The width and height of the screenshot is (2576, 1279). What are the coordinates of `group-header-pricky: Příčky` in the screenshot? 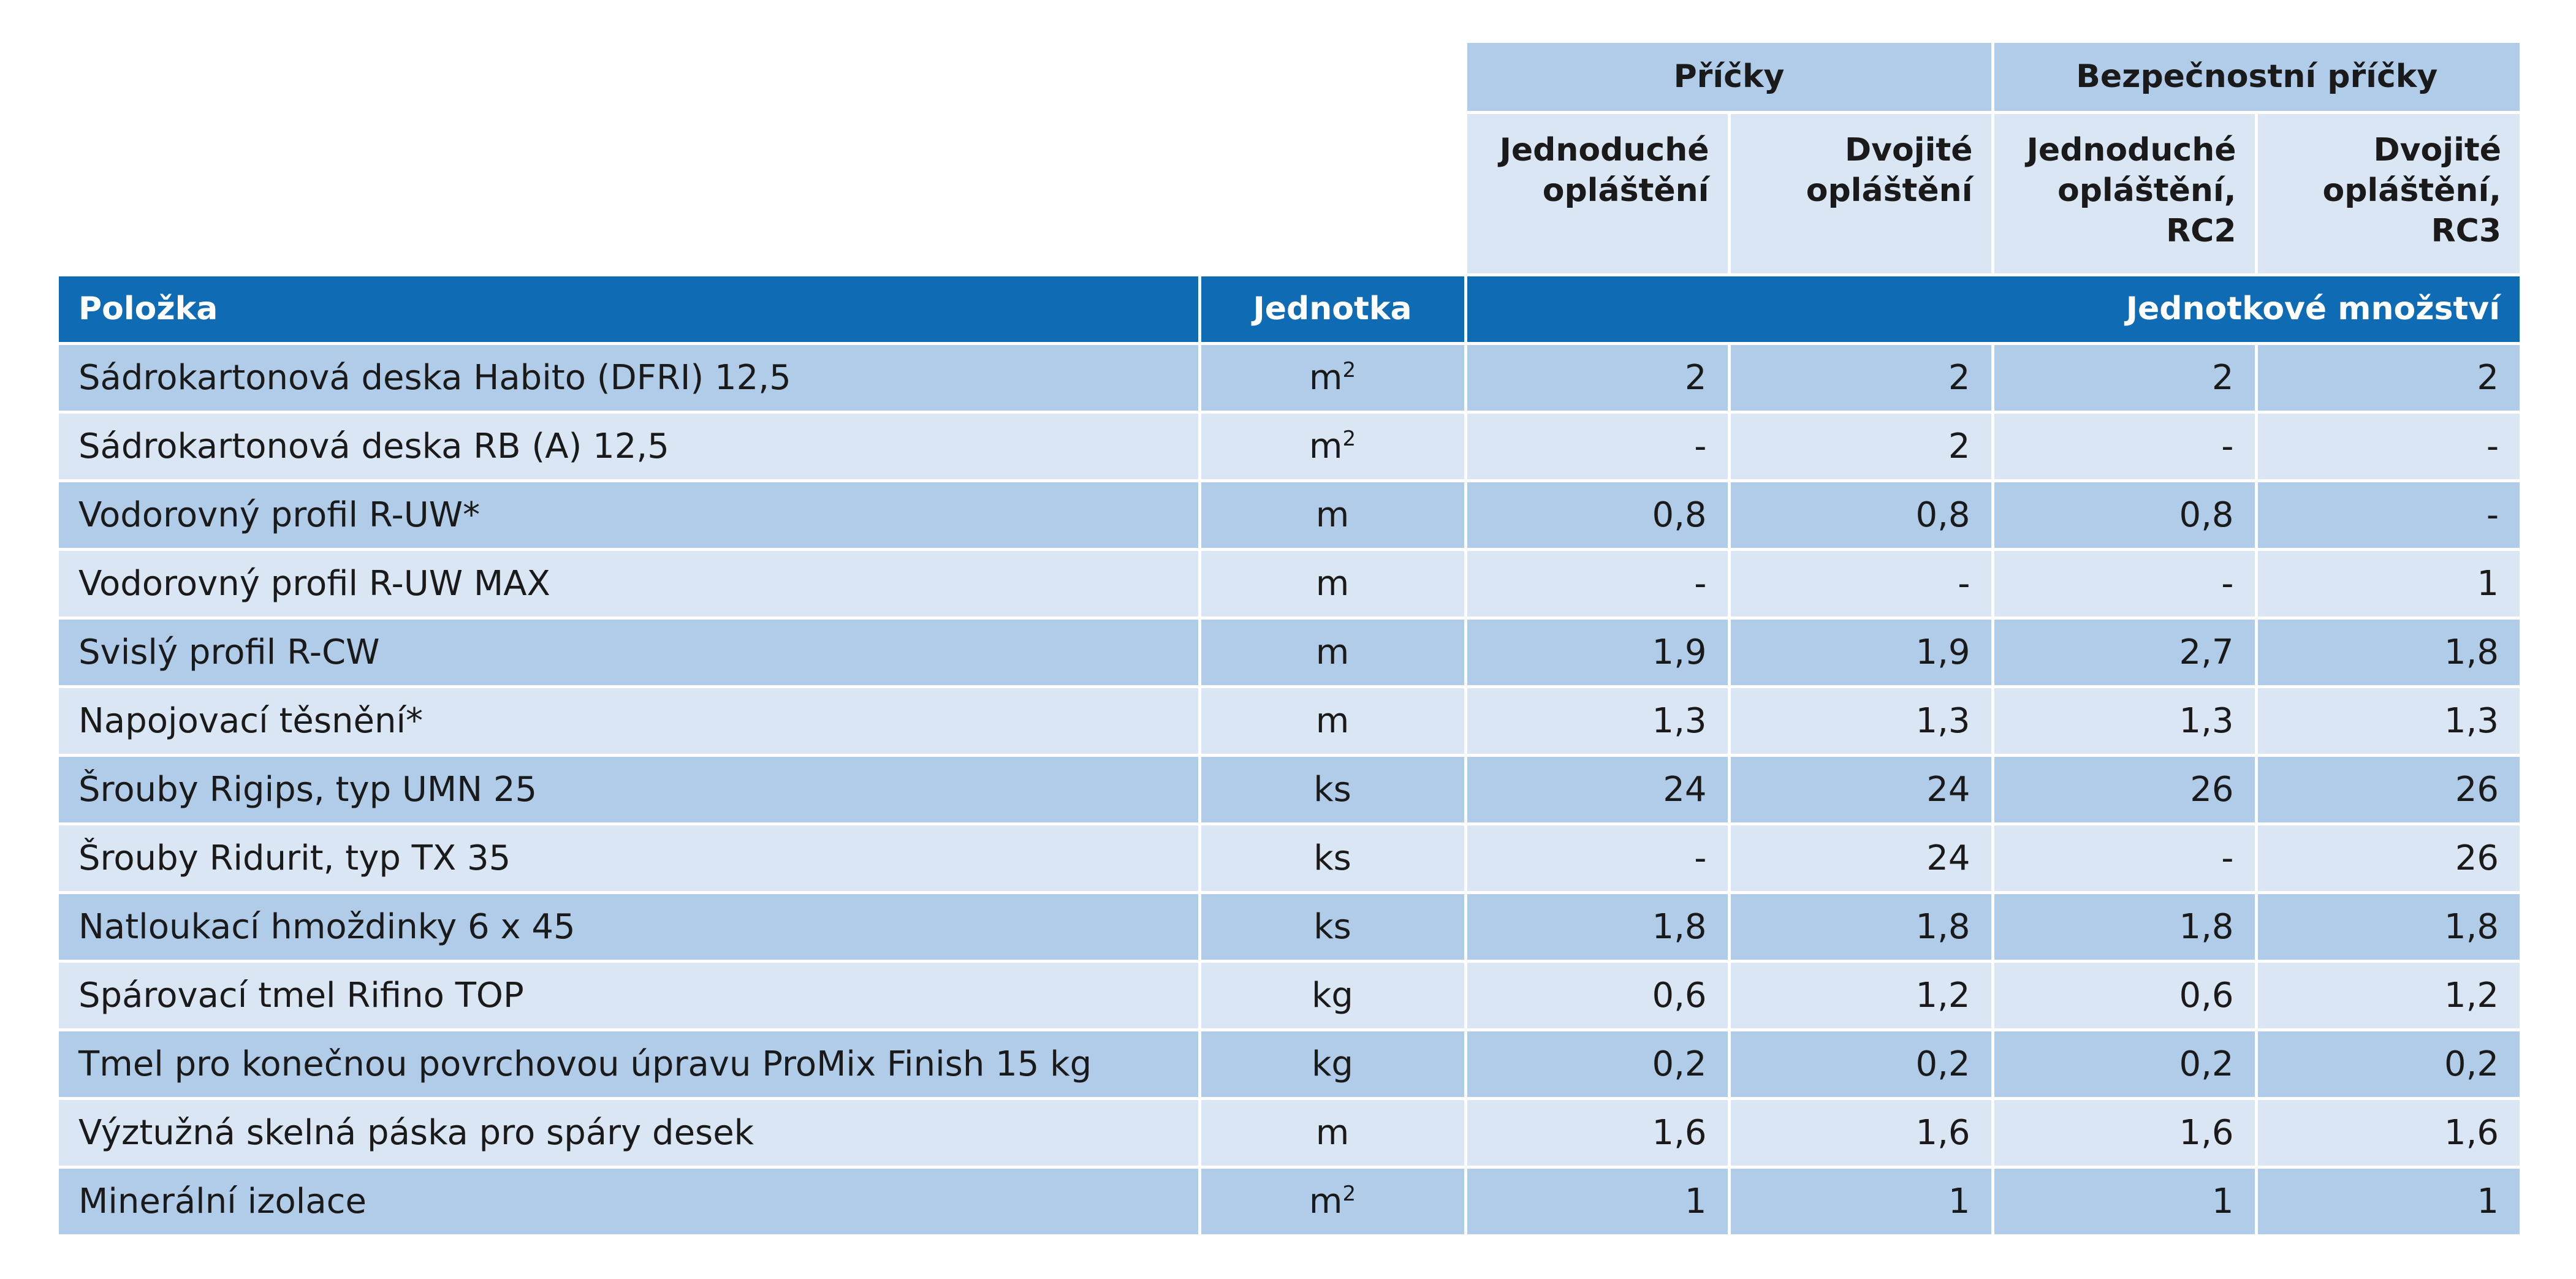 It's located at (1729, 79).